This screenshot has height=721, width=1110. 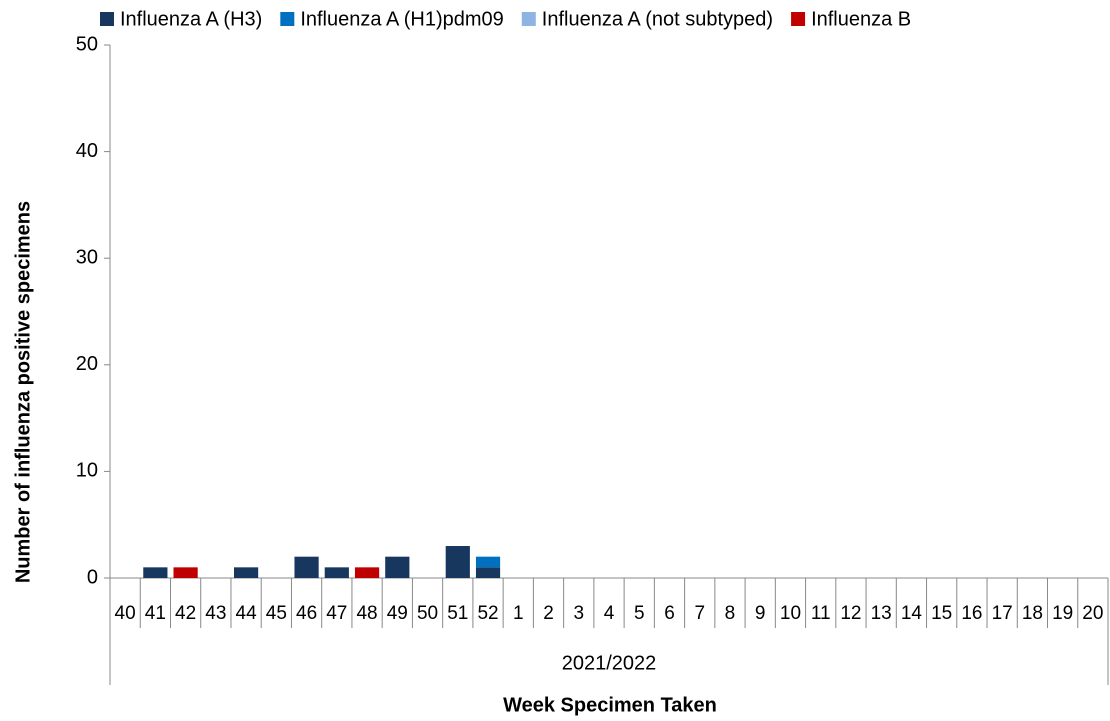 I want to click on y-tick-label: 50, so click(x=87, y=44).